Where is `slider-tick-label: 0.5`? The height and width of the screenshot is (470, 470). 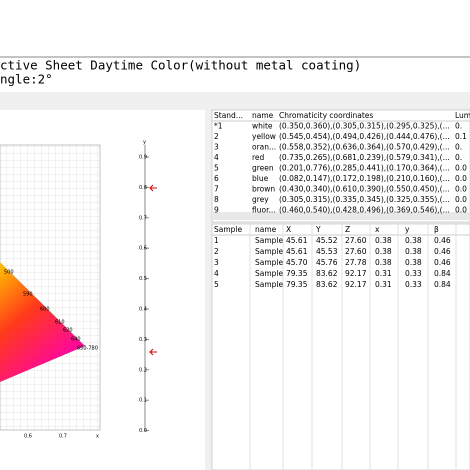 slider-tick-label: 0.5 is located at coordinates (143, 279).